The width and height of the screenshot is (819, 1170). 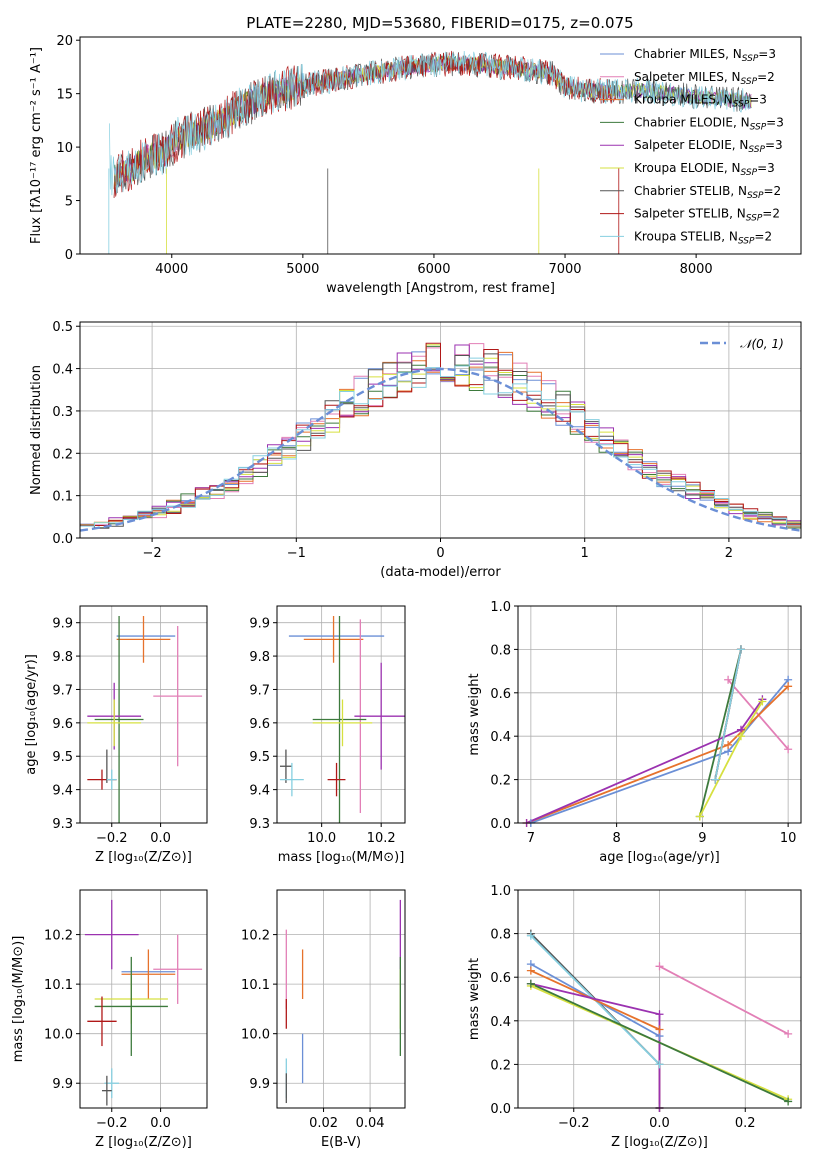 What do you see at coordinates (171, 269) in the screenshot?
I see `x-tick-label: 4000` at bounding box center [171, 269].